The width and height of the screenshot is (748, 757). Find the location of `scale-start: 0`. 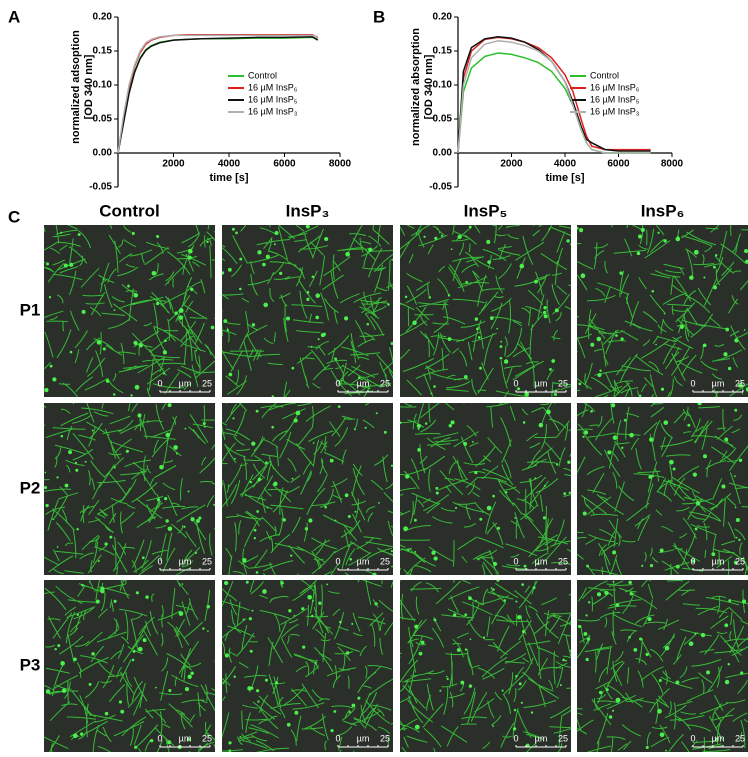

scale-start: 0 is located at coordinates (337, 738).